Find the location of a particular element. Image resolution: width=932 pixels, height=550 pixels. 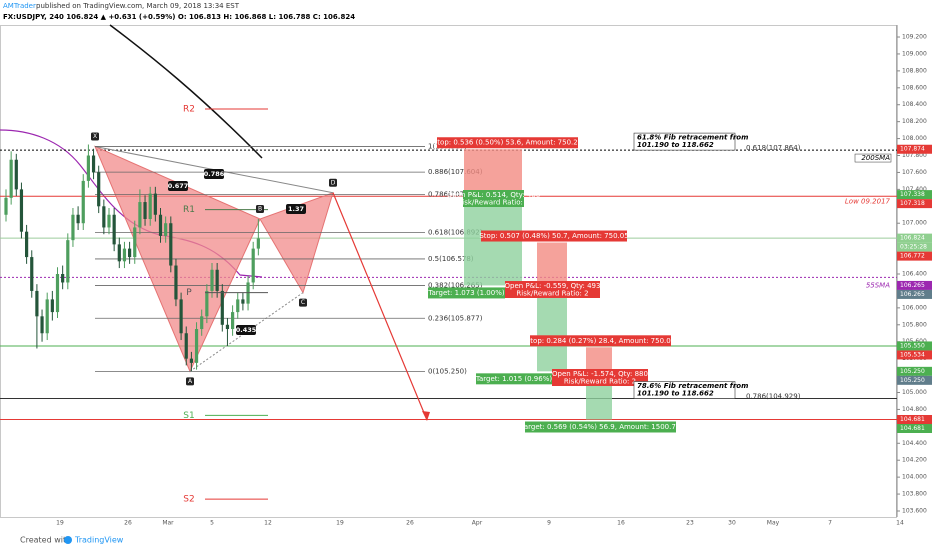

price-marker-label: 106.772 is located at coordinates (912, 256).